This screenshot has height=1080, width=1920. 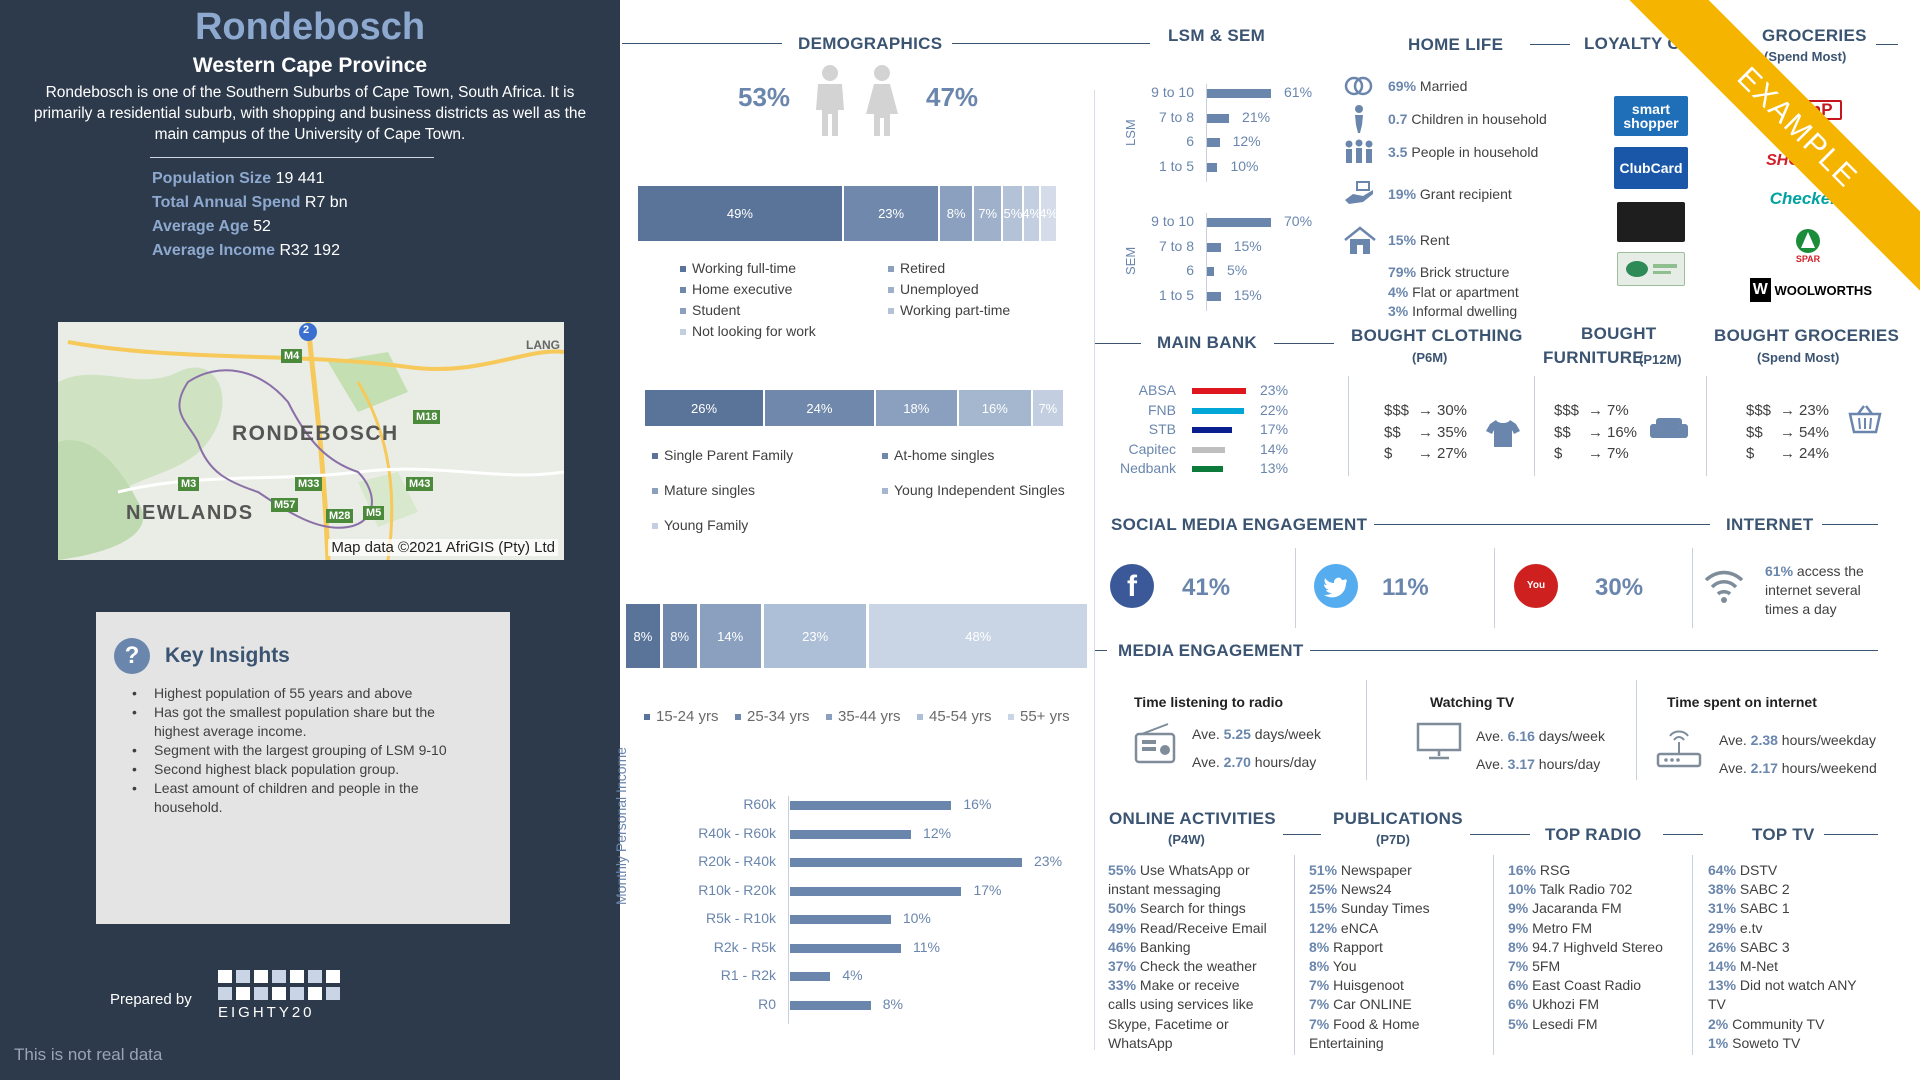 What do you see at coordinates (1518, 1023) in the screenshot?
I see `radio-station-num: 5%` at bounding box center [1518, 1023].